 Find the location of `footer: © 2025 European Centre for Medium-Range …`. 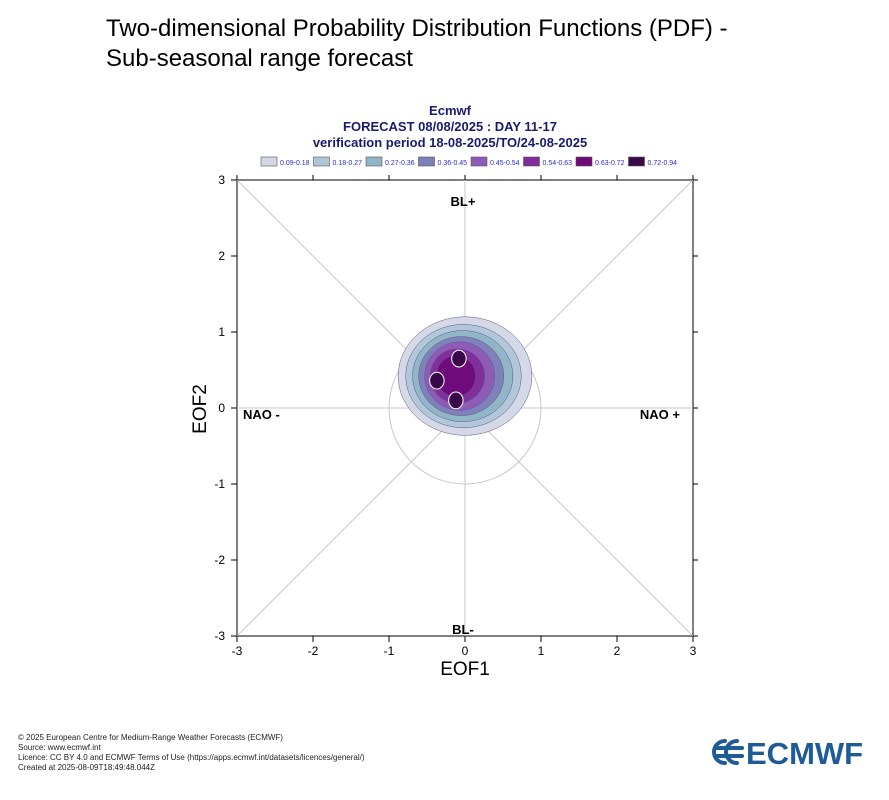

footer: © 2025 European Centre for Medium-Range … is located at coordinates (191, 753).